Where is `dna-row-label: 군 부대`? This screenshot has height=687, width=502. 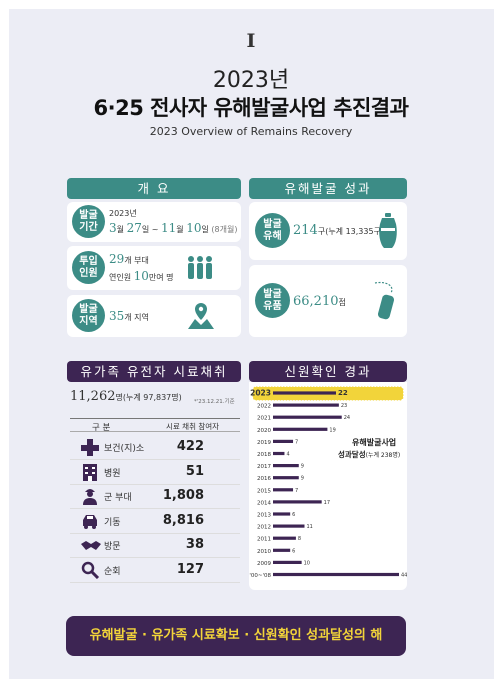
dna-row-label: 군 부대 is located at coordinates (118, 498).